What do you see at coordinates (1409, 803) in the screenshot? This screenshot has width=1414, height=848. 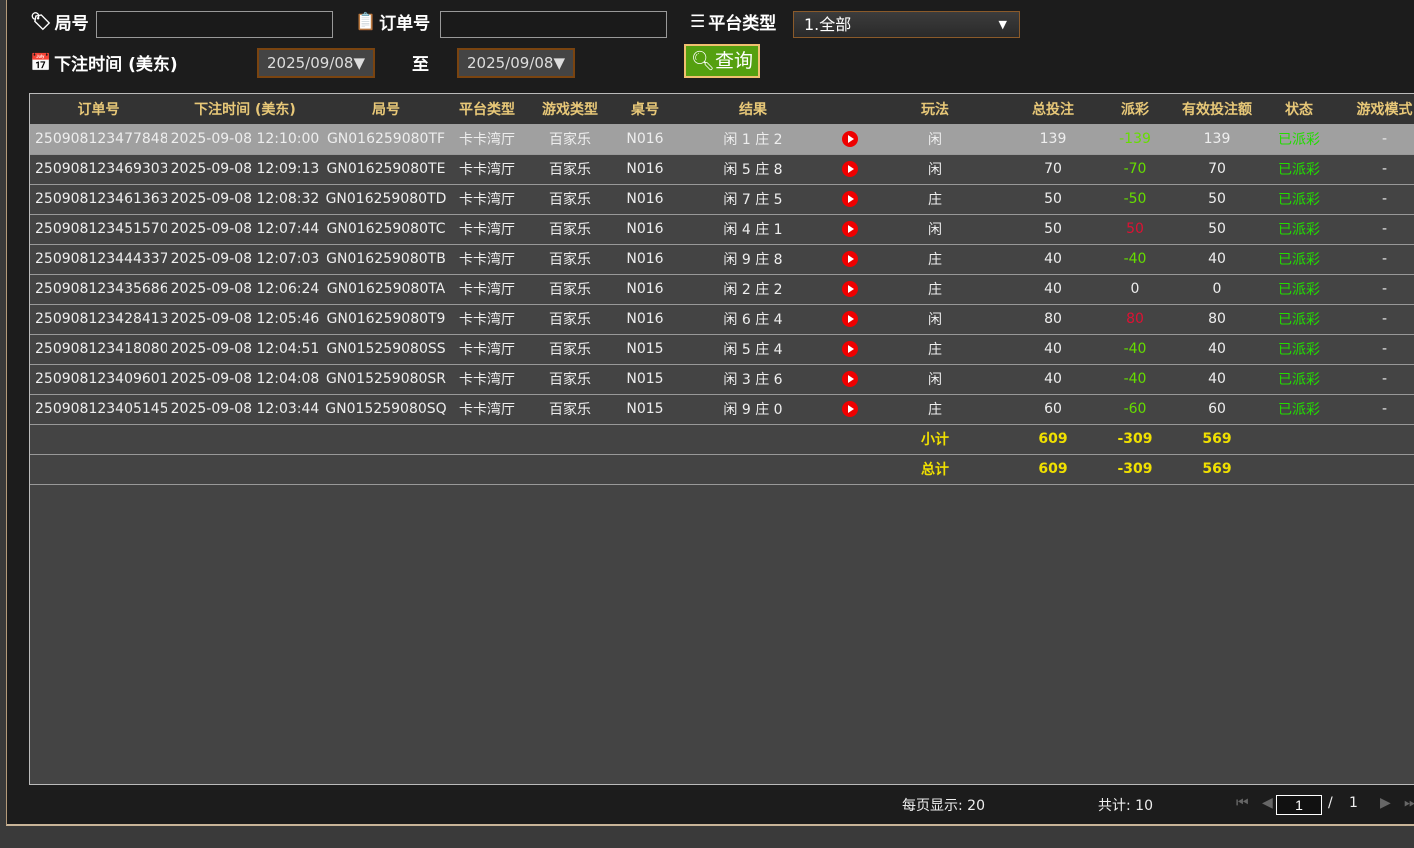 I see `last-page-icon: ⏭` at bounding box center [1409, 803].